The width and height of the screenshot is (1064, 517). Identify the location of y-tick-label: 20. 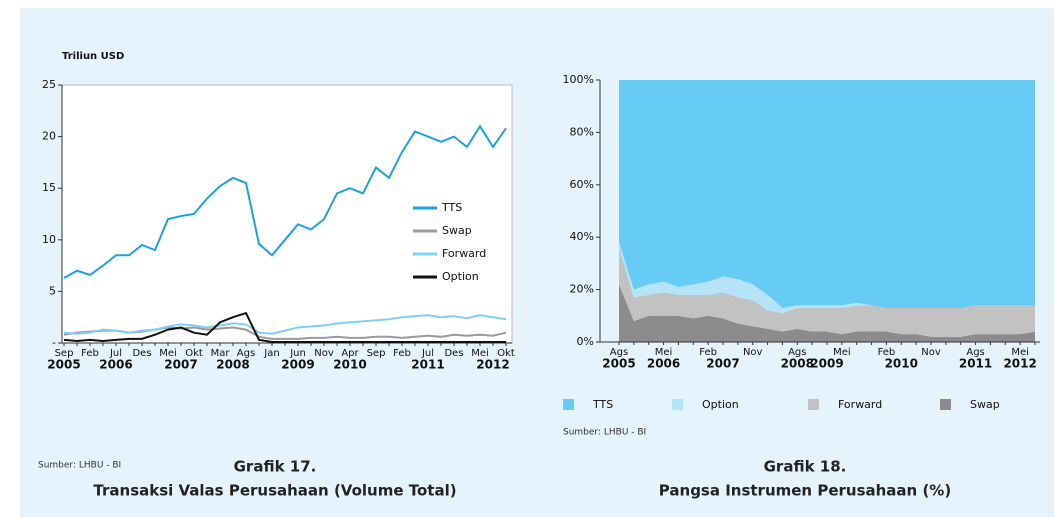
(49, 136).